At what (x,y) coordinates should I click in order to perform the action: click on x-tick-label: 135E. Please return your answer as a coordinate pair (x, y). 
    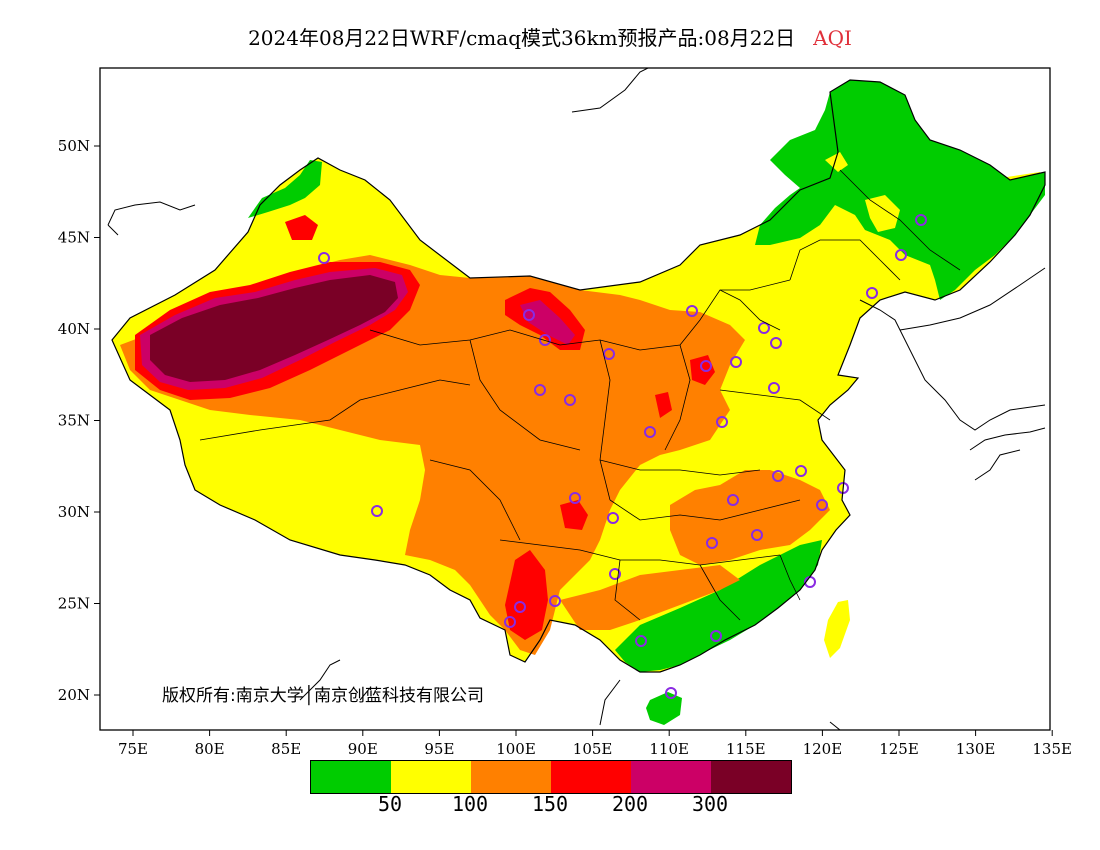
    Looking at the image, I should click on (1052, 749).